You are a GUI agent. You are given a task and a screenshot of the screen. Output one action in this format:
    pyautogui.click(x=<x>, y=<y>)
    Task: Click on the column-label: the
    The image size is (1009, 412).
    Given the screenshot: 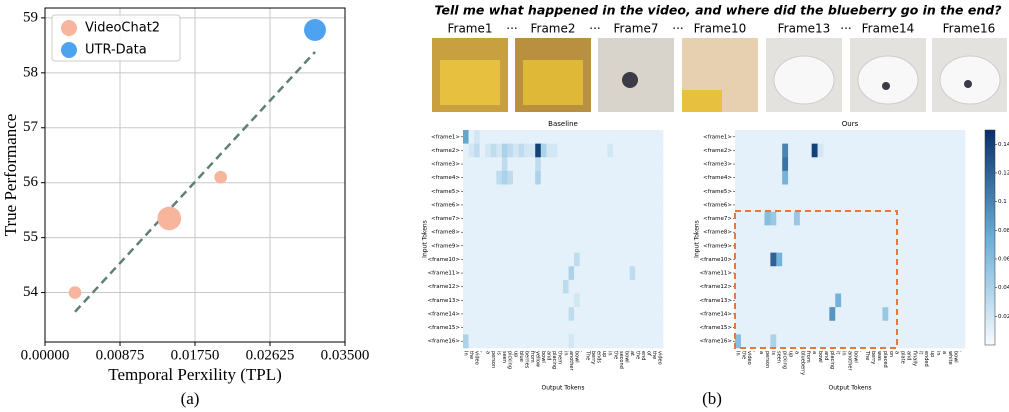 What is the action you would take?
    pyautogui.click(x=638, y=355)
    